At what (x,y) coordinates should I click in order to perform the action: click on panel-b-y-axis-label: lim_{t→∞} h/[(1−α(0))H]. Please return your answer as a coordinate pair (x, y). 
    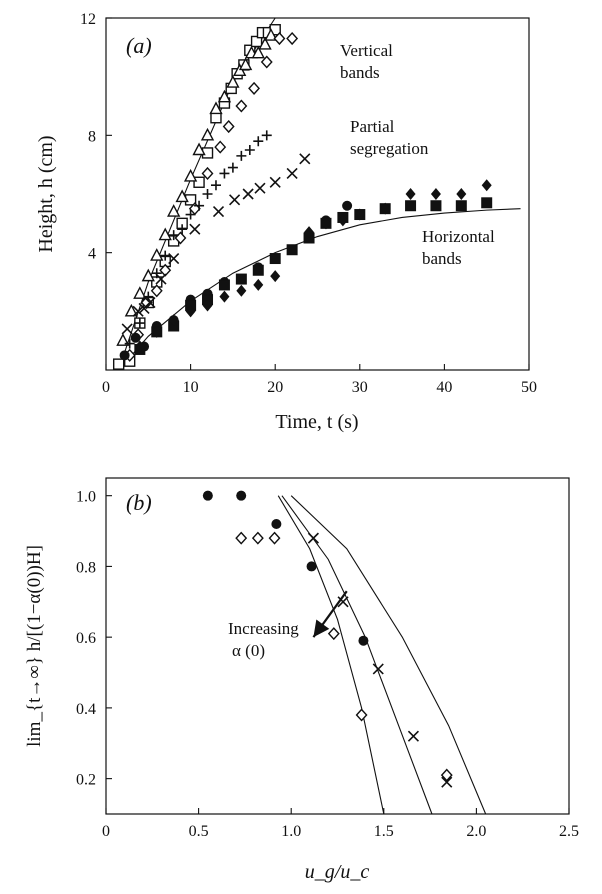
    Looking at the image, I should click on (34, 646).